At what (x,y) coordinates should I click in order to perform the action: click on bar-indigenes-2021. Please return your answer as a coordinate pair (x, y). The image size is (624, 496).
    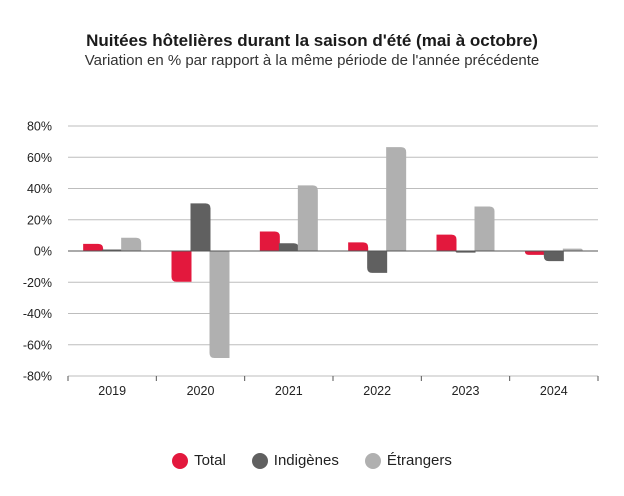
    Looking at the image, I should click on (288, 247).